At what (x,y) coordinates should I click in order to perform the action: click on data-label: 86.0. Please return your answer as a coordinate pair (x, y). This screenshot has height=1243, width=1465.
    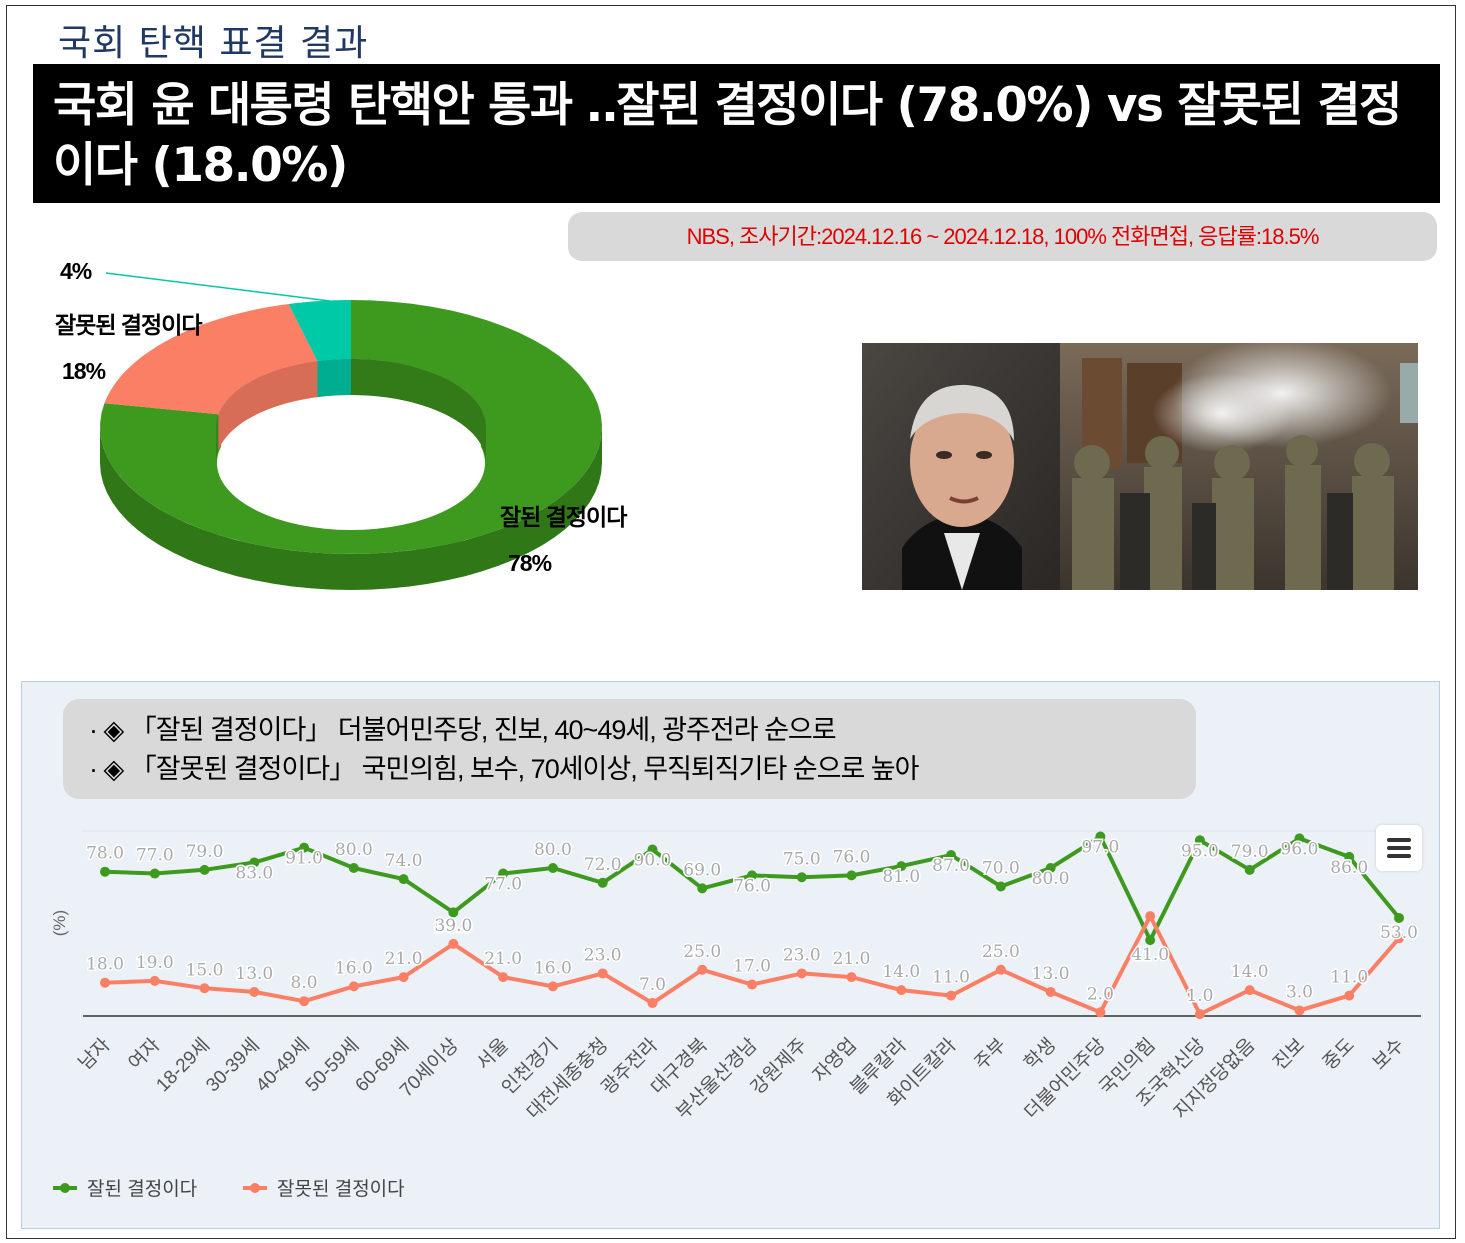
    Looking at the image, I should click on (1349, 868).